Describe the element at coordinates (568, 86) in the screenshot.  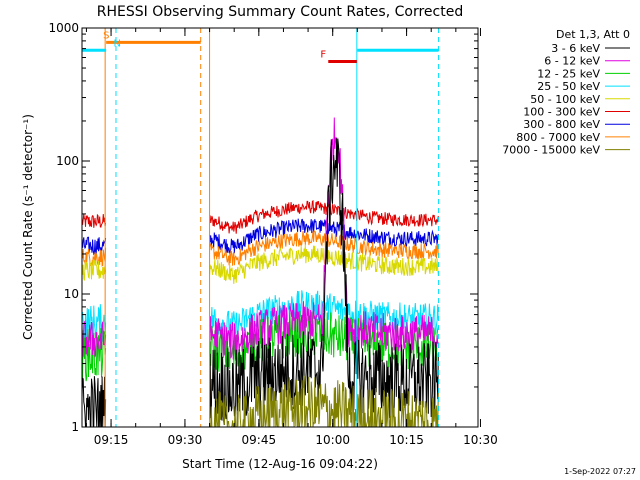
I see `legend-label-3: 25 - 50 keV` at that location.